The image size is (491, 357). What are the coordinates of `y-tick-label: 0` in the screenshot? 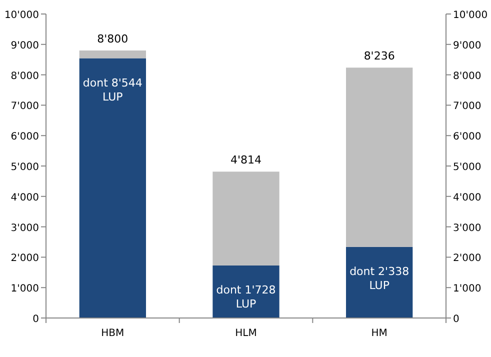 It's located at (35, 319).